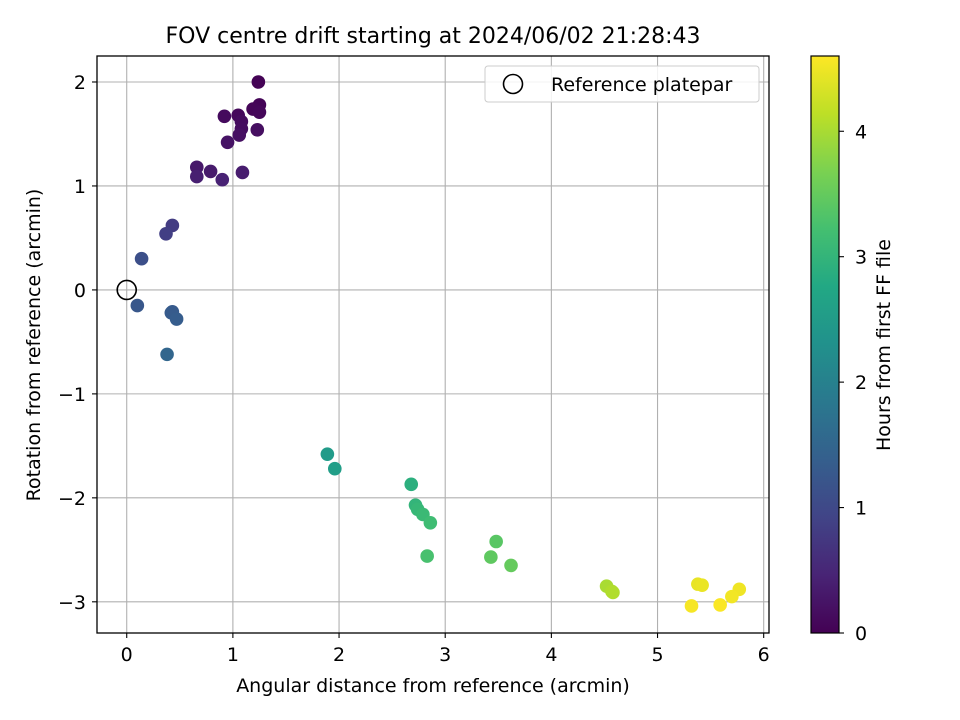 This screenshot has width=960, height=720. I want to click on x-axis-ticks: 0 1 2 3 4 5 6, so click(445, 649).